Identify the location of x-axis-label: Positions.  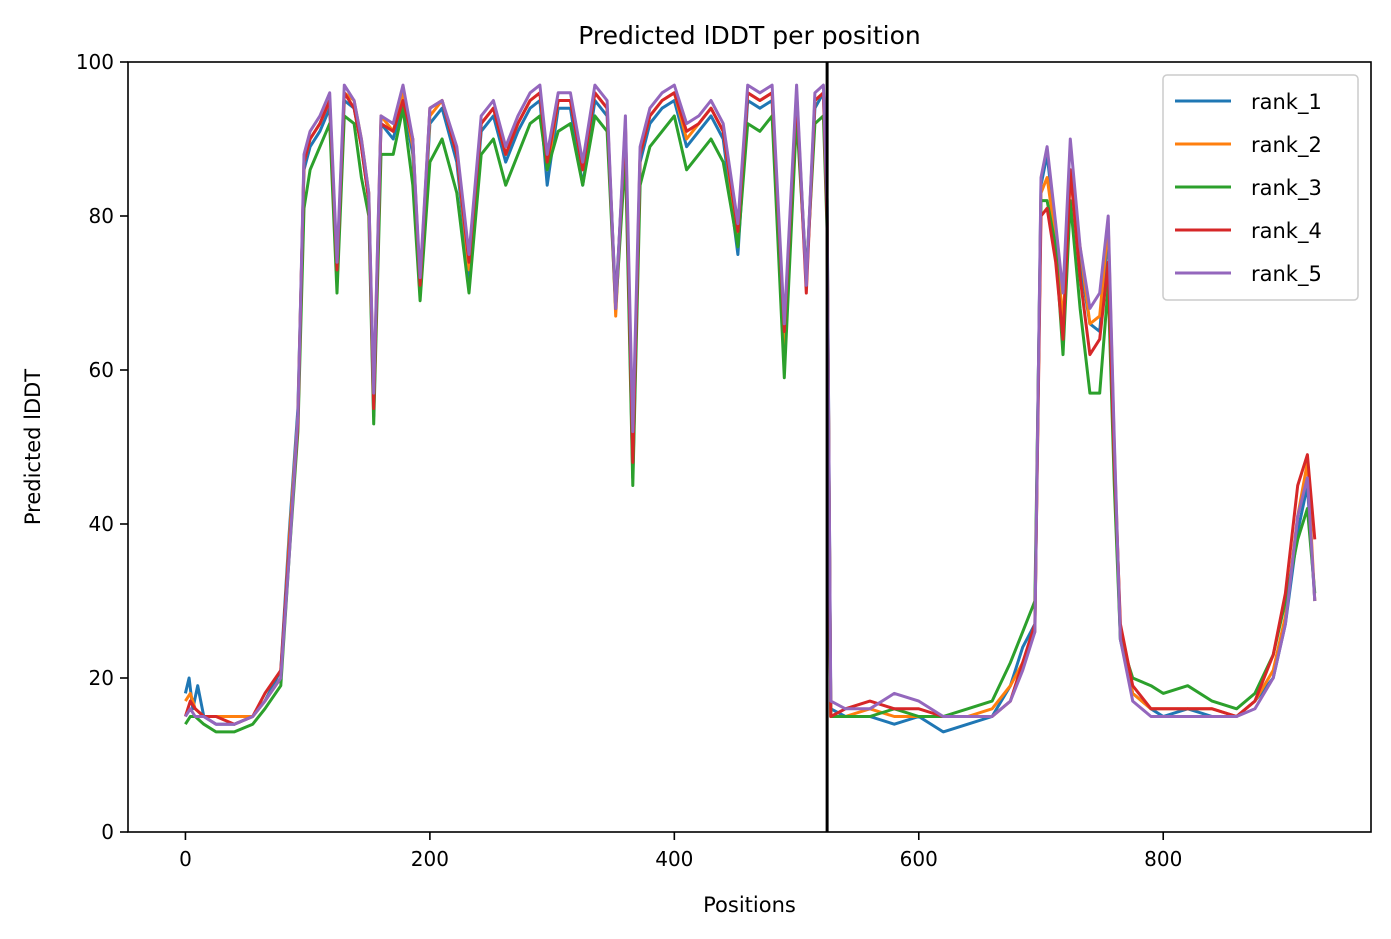
(749, 905).